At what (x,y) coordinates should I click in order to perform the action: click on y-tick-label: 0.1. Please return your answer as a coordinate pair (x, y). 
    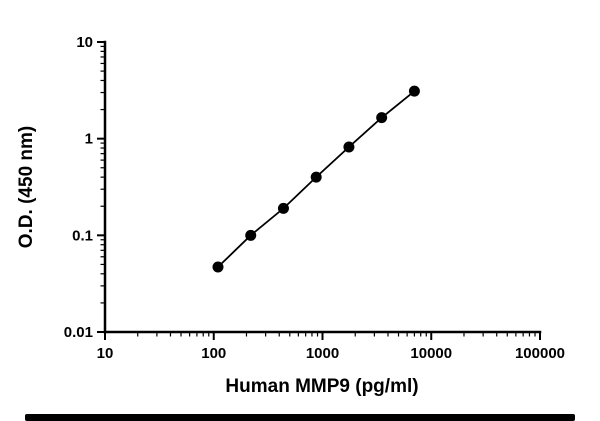
    Looking at the image, I should click on (82, 235).